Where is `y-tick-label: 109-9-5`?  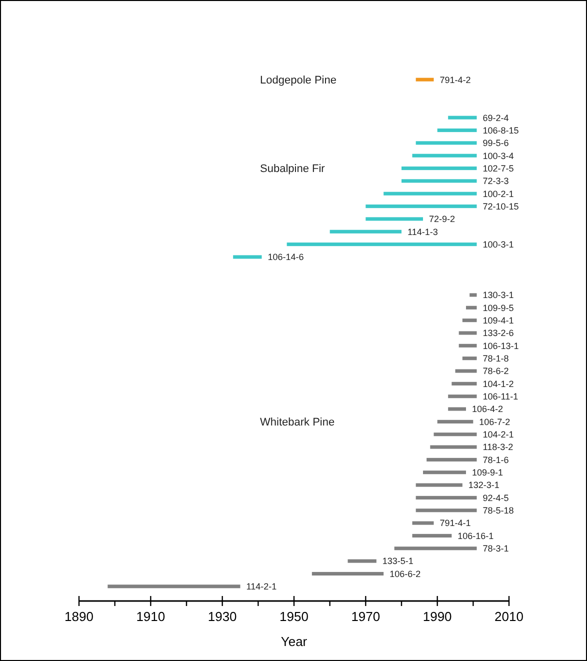
y-tick-label: 109-9-5 is located at coordinates (498, 307).